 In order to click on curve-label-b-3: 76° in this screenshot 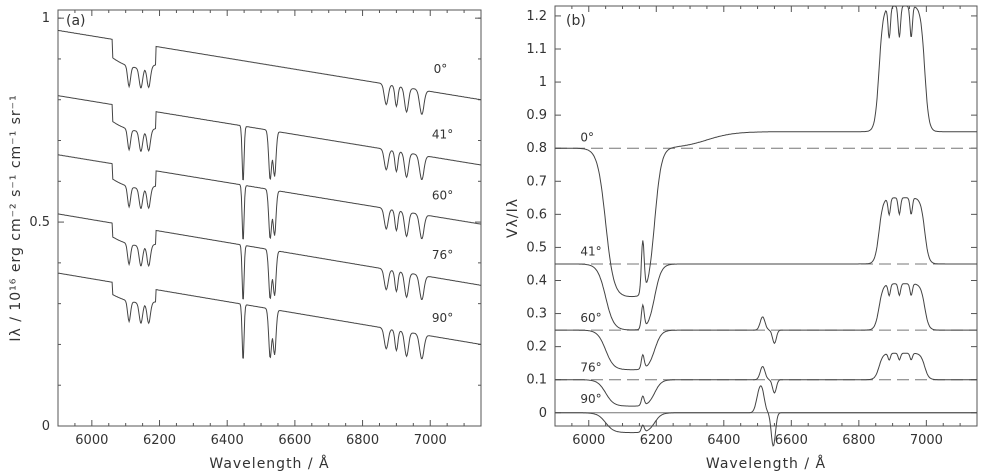, I will do `click(590, 367)`.